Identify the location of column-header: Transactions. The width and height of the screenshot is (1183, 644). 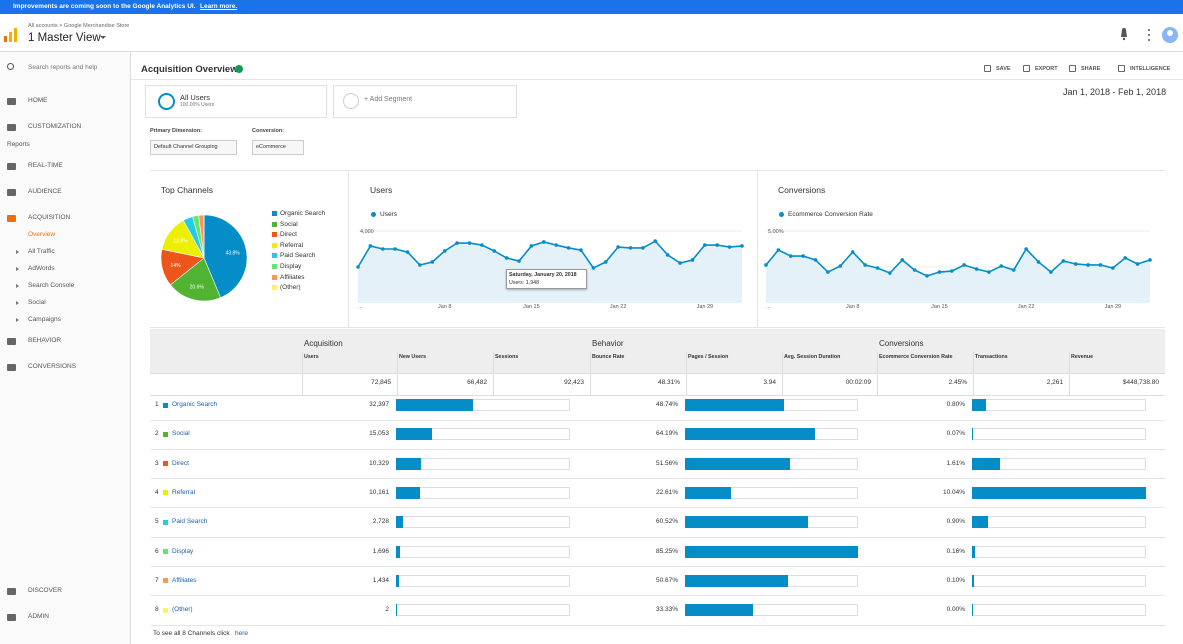
(991, 357).